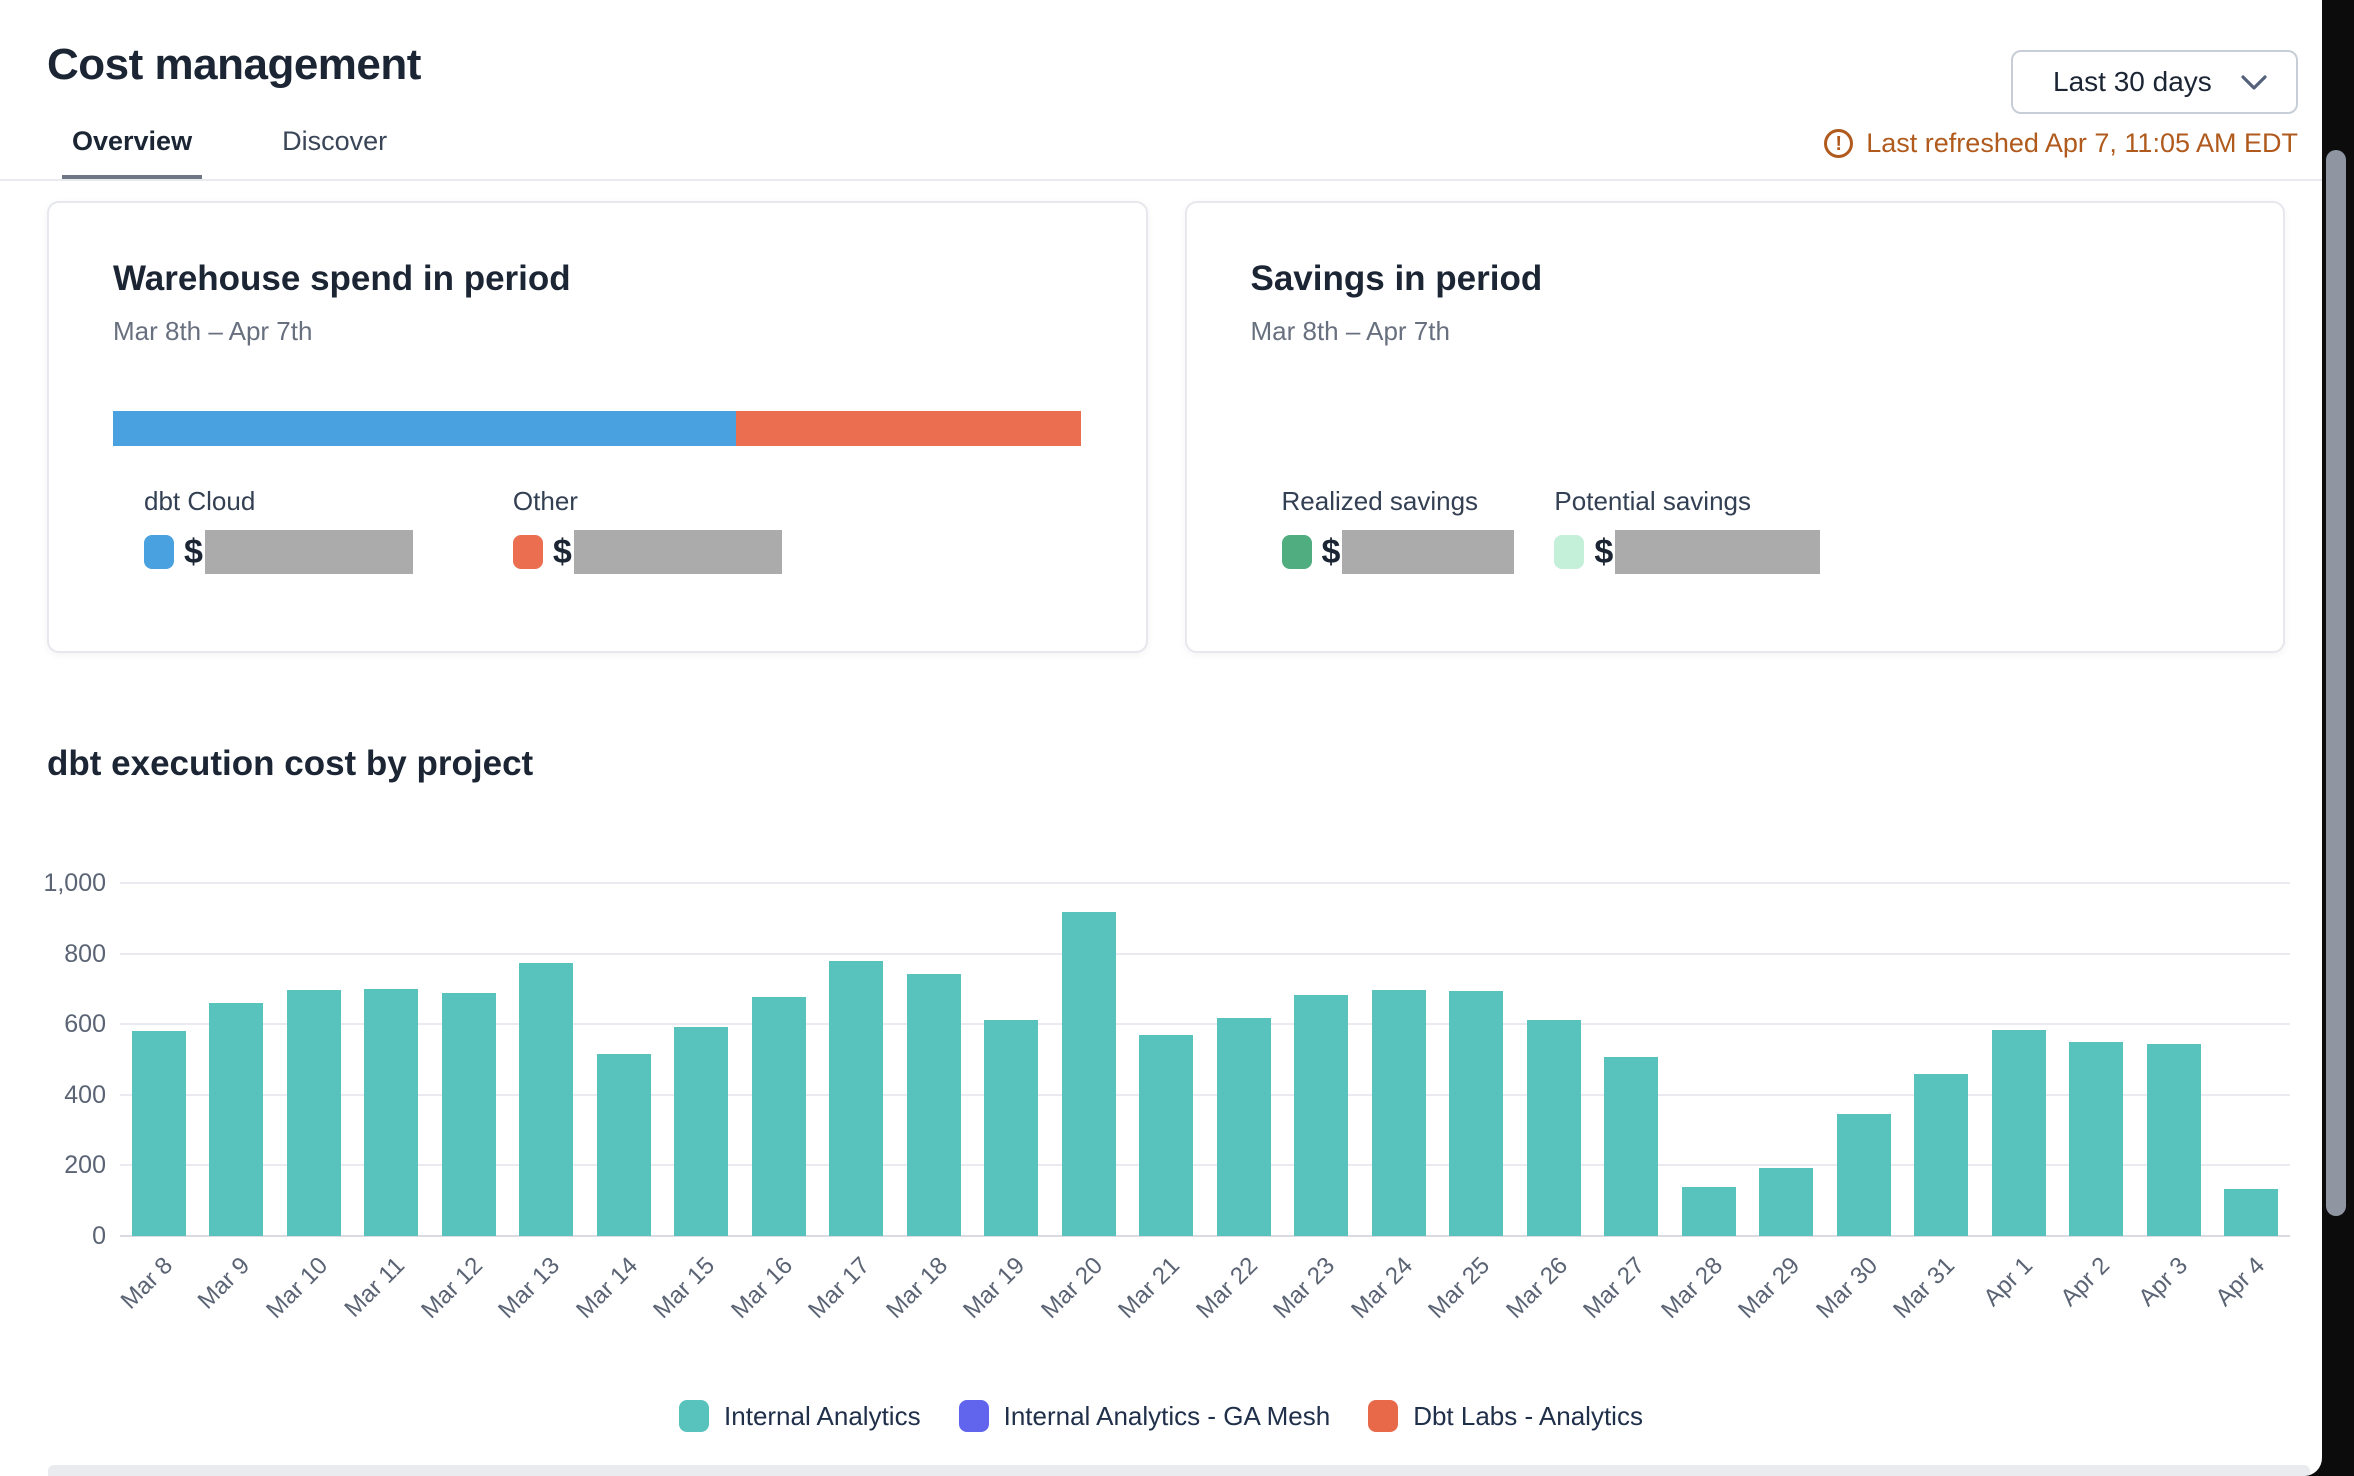  Describe the element at coordinates (1846, 1288) in the screenshot. I see `x-axis-tick-label: Mar 30` at that location.